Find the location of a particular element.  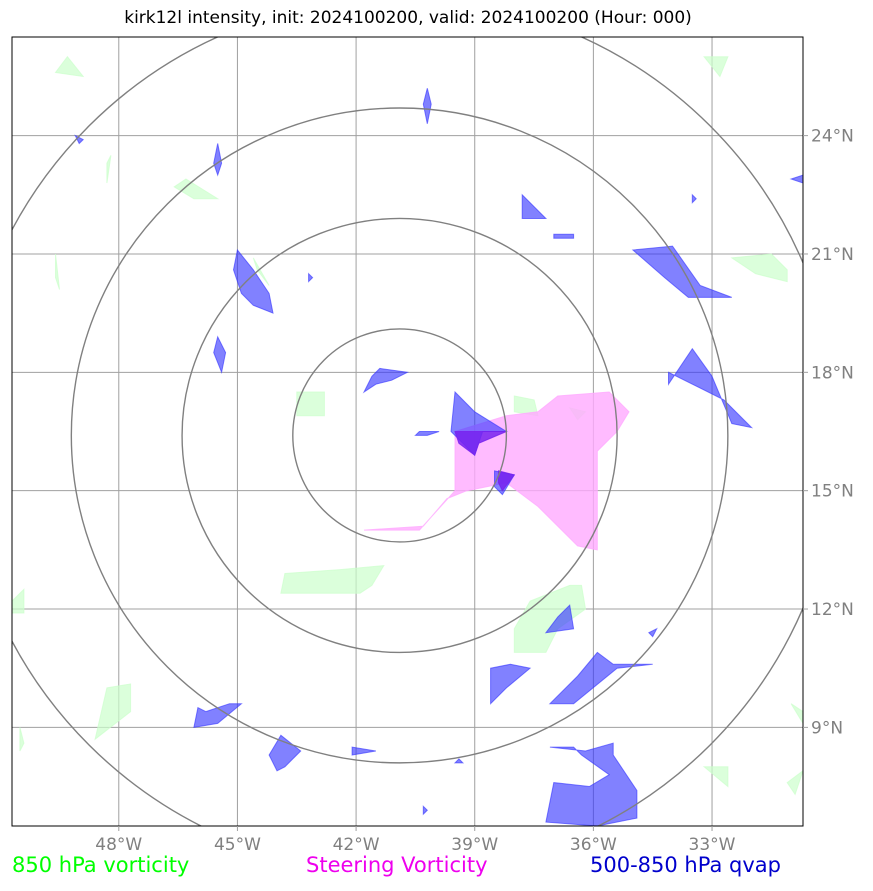

legend-steering-vorticity: Steering Vorticity is located at coordinates (397, 865).